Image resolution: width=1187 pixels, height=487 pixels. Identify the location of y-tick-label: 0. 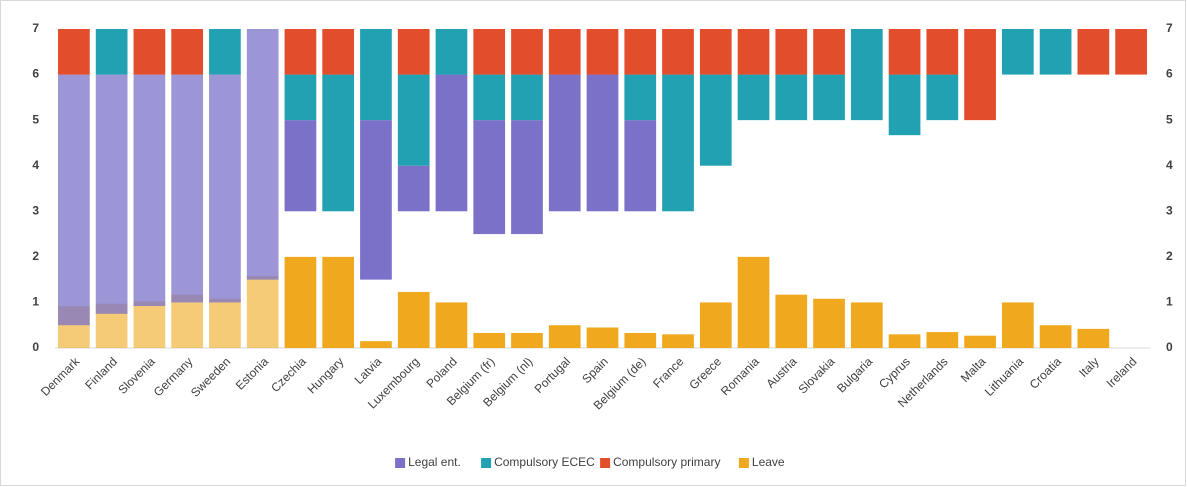
(35, 347).